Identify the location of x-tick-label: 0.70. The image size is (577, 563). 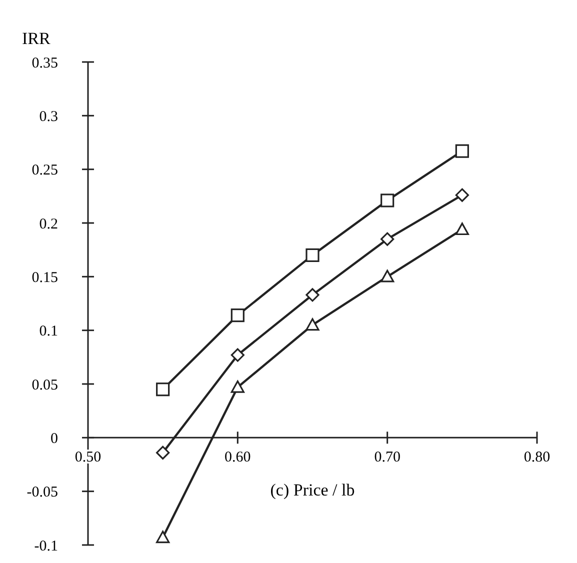
(387, 458).